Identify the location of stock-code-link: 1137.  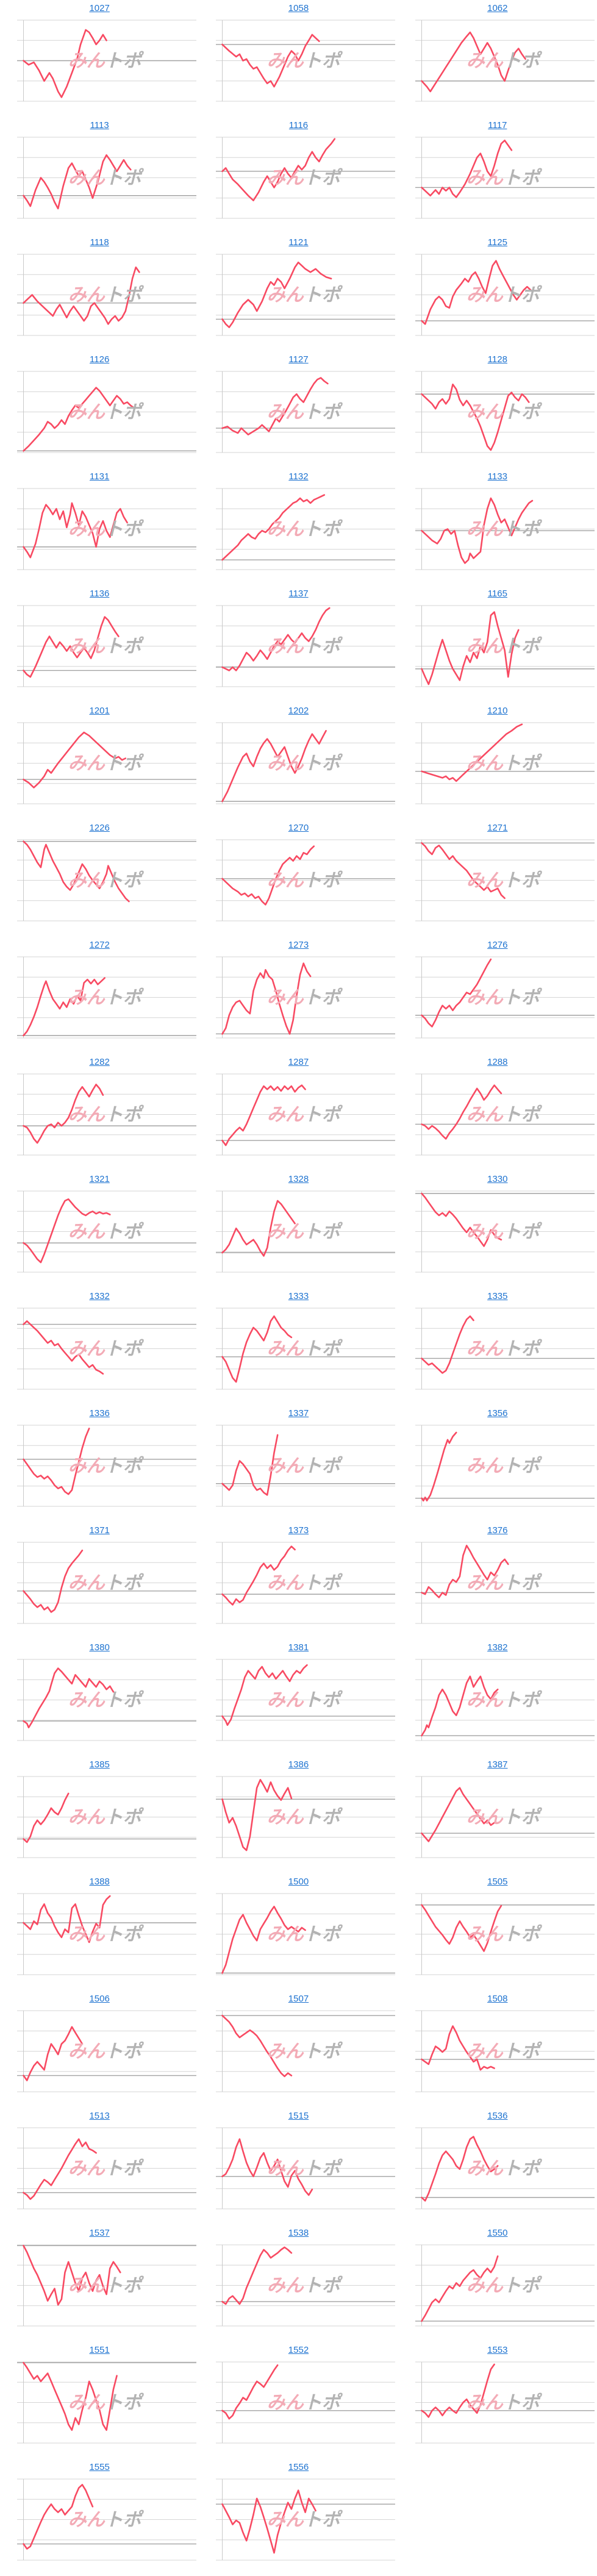
(298, 594).